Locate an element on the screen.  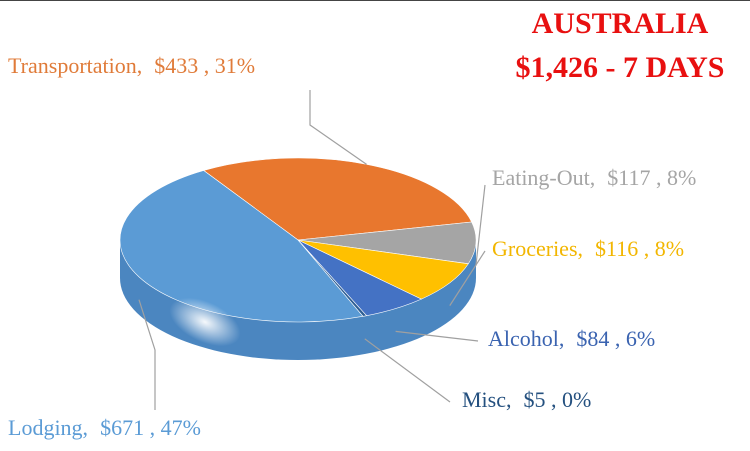
value-label: $84 , 6% is located at coordinates (615, 338).